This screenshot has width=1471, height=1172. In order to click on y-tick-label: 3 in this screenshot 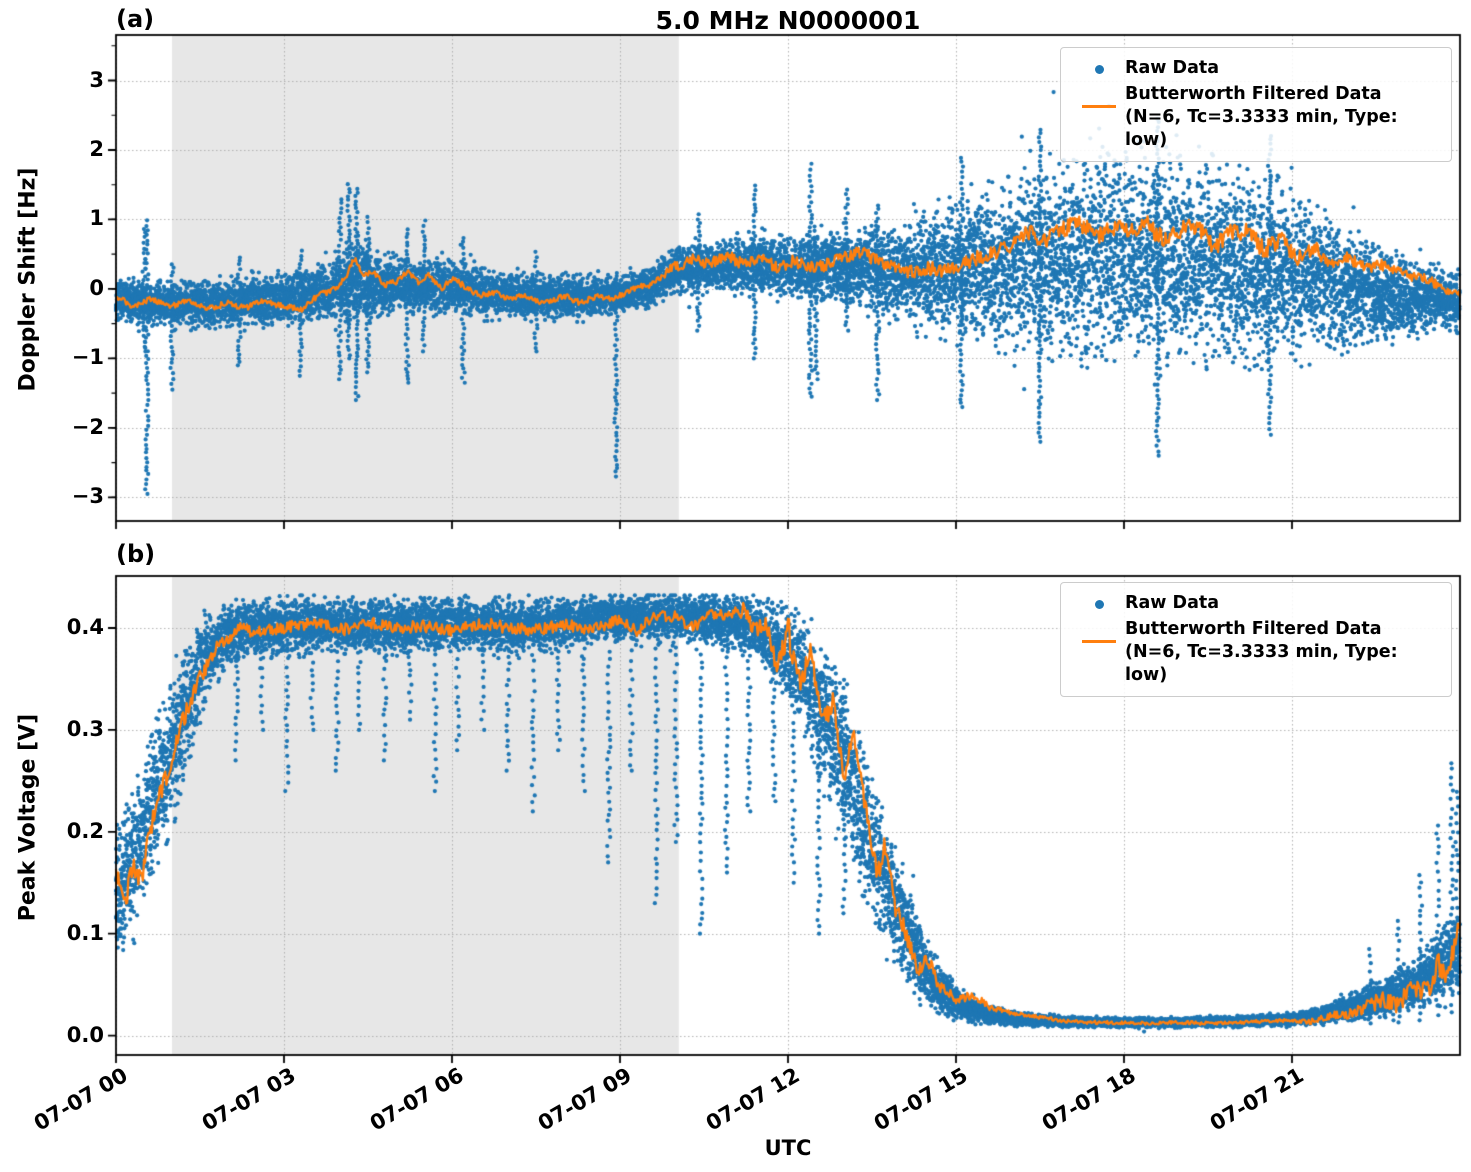, I will do `click(96, 79)`.